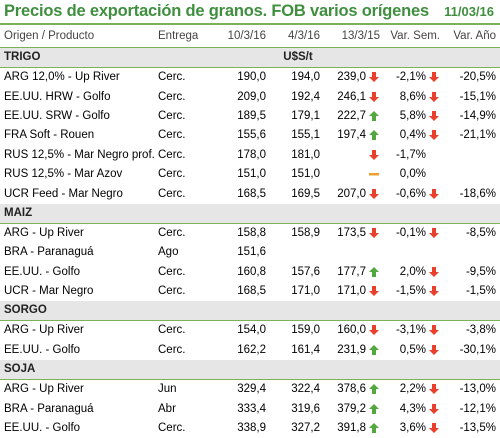 Image resolution: width=500 pixels, height=438 pixels. I want to click on var-week-value: -3,1%, so click(410, 330).